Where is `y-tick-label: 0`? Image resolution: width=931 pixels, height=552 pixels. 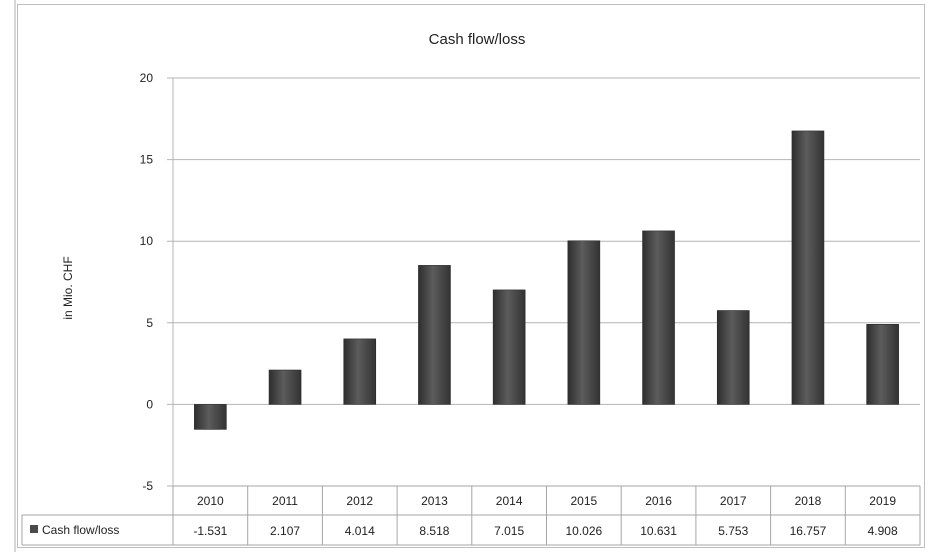 y-tick-label: 0 is located at coordinates (149, 404).